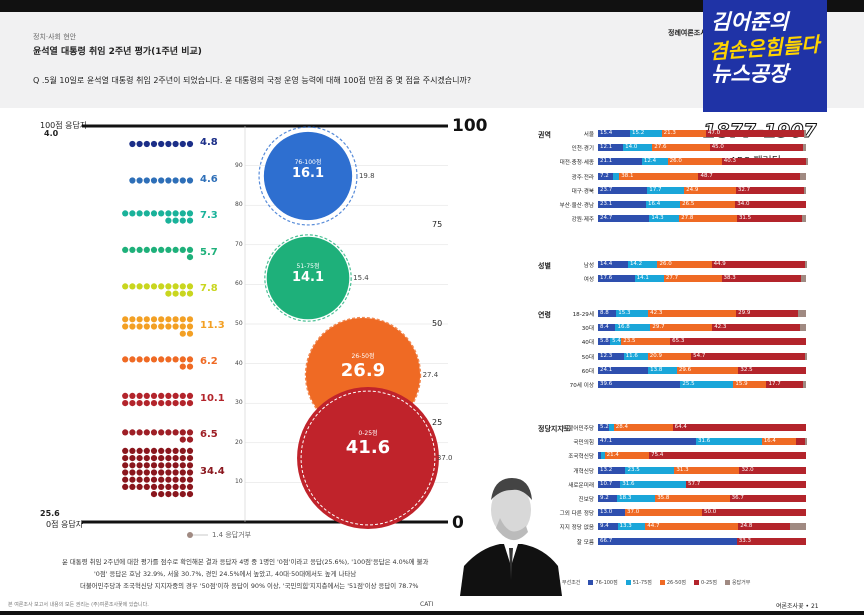 The image size is (864, 615). What do you see at coordinates (587, 357) in the screenshot?
I see `stack-row-label: 50대` at bounding box center [587, 357].